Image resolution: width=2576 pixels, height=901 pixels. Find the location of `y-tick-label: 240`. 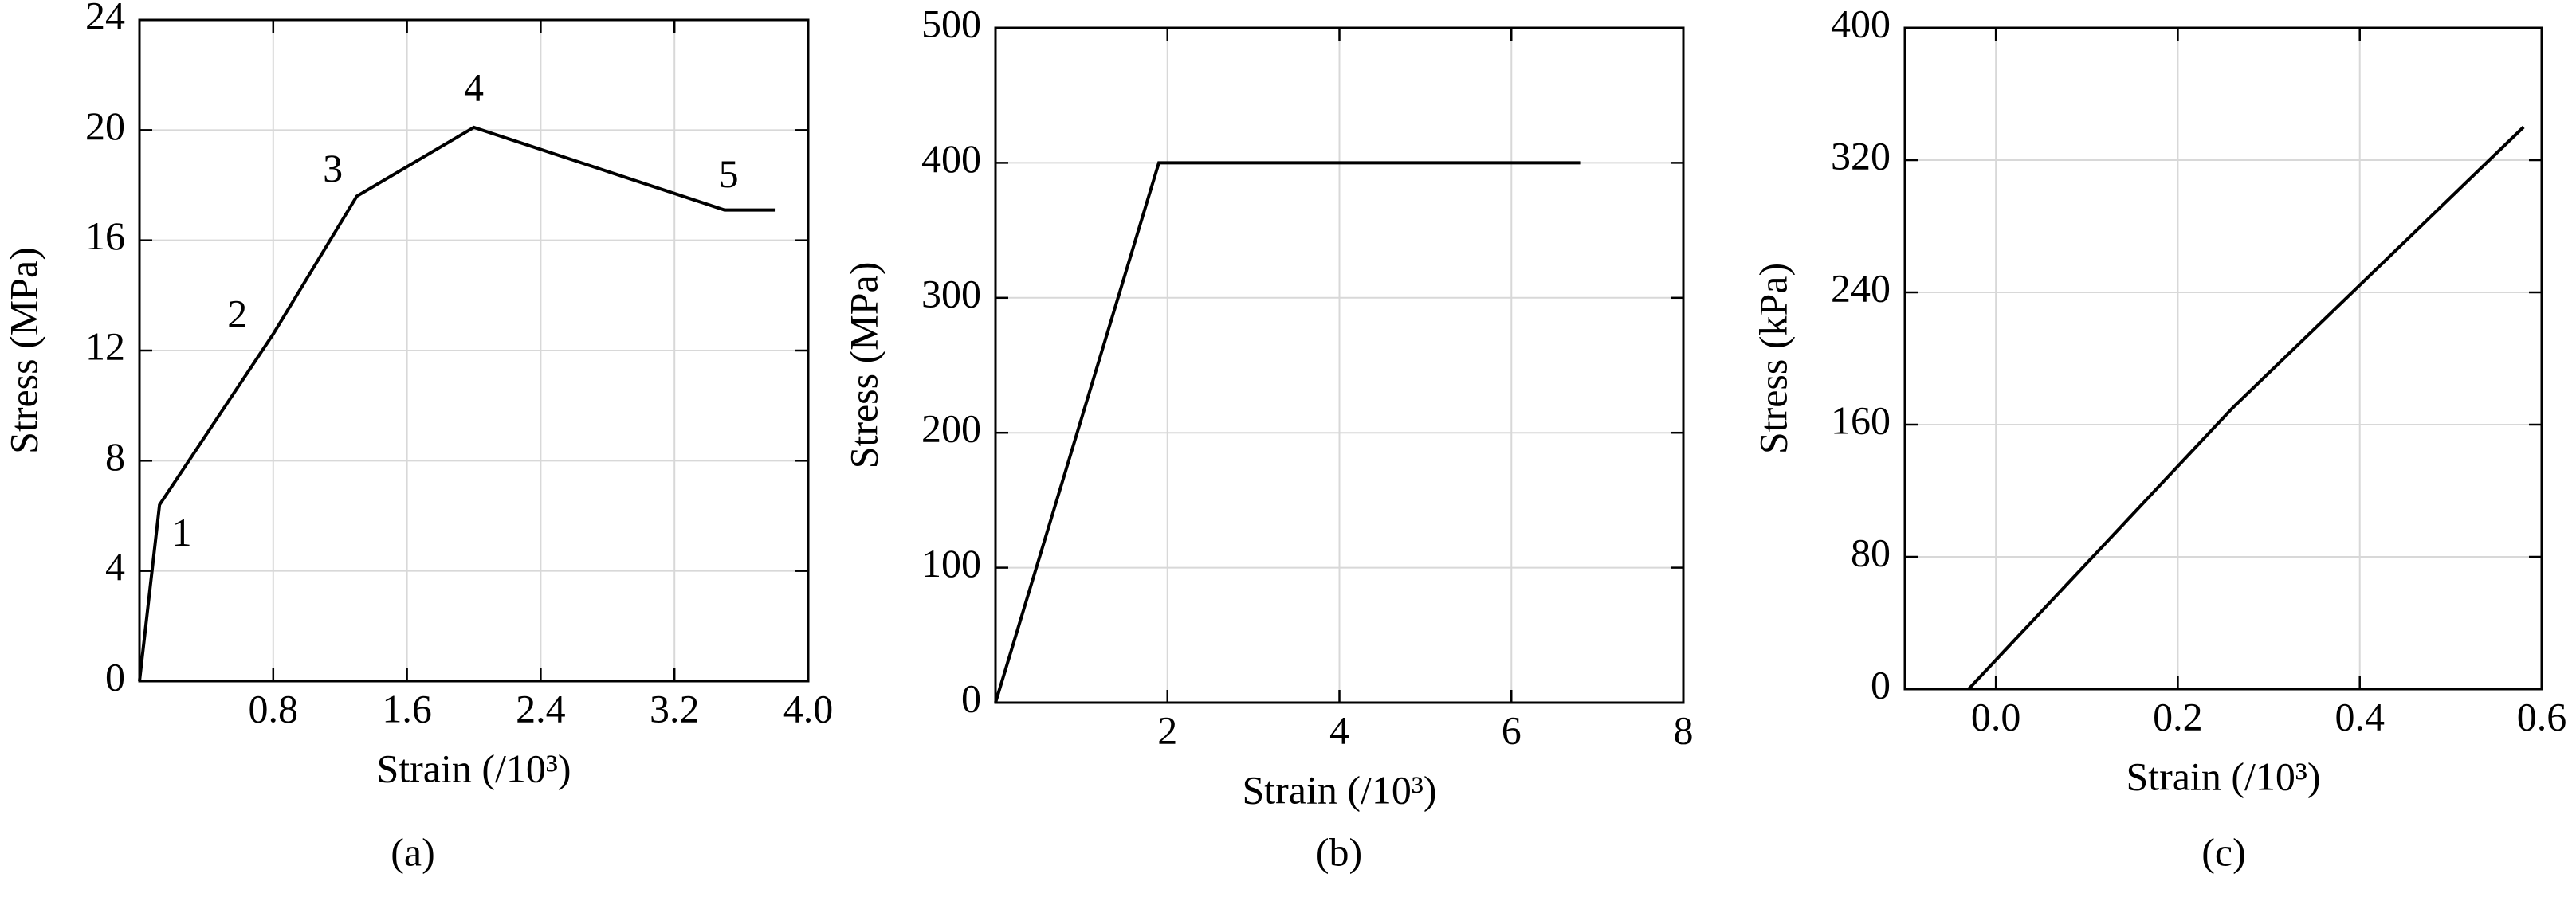

y-tick-label: 240 is located at coordinates (1861, 287).